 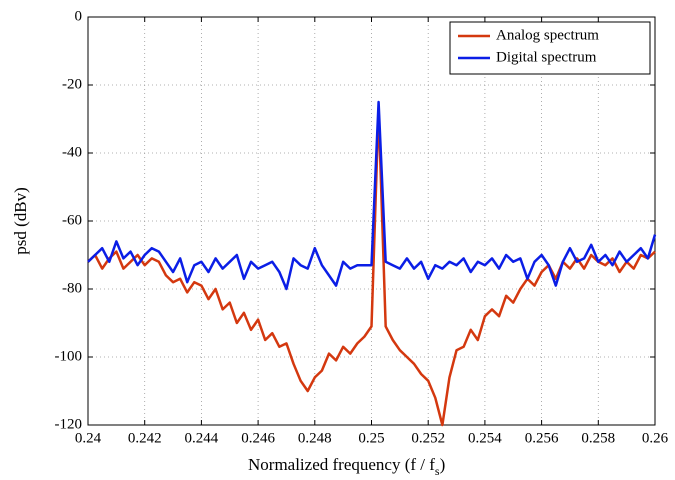 I want to click on y-axis-label: psd (dBv), so click(x=20, y=221).